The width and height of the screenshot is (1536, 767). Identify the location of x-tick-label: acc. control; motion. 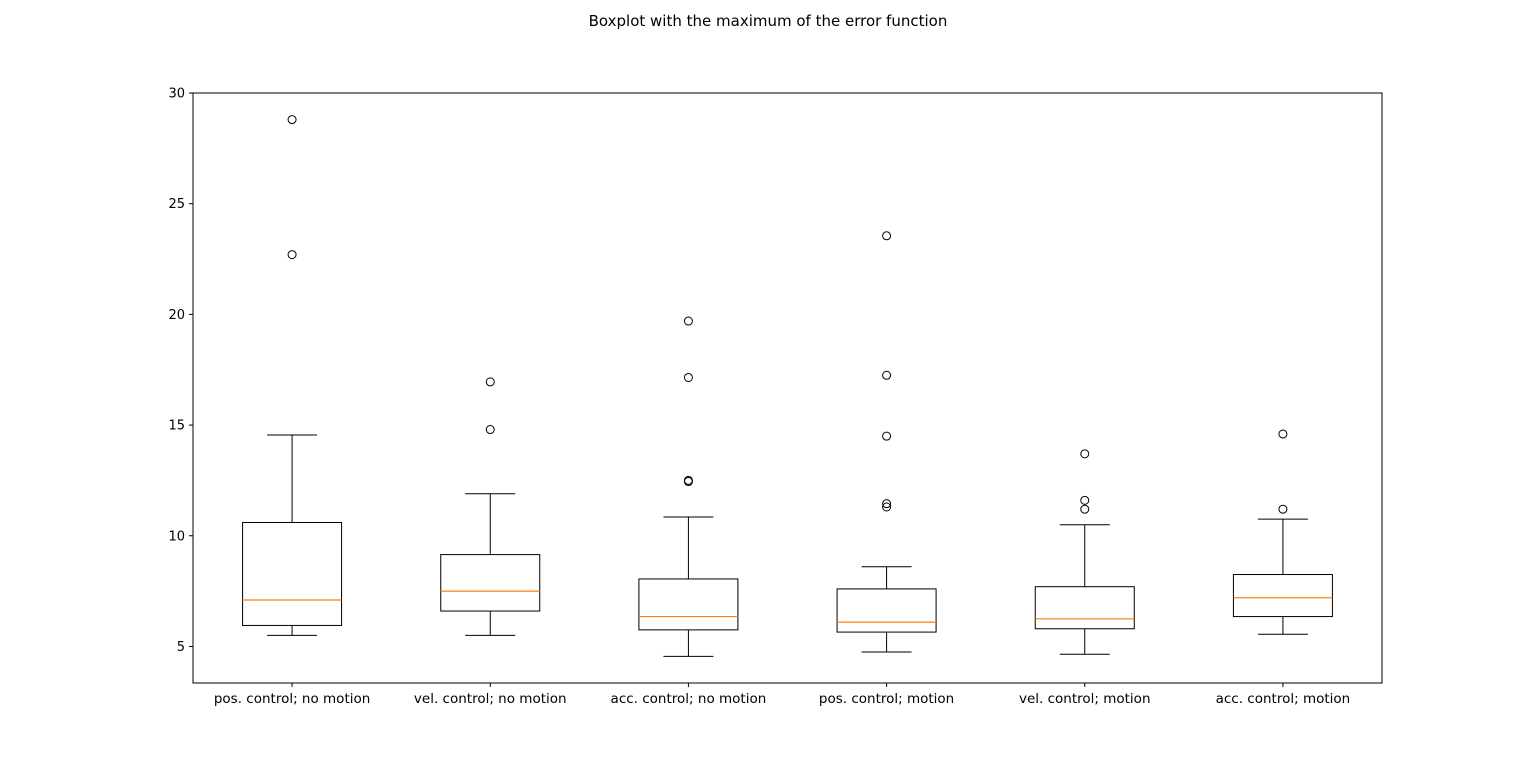
(1283, 699).